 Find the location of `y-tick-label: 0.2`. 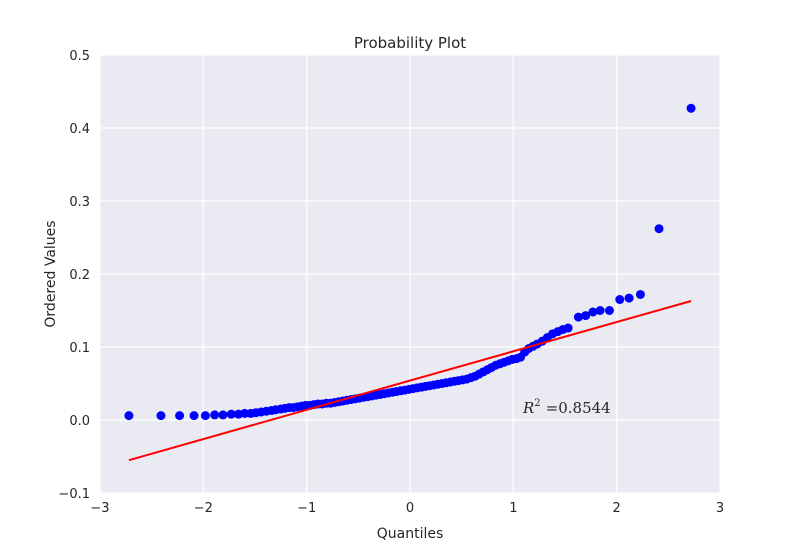

y-tick-label: 0.2 is located at coordinates (79, 275).